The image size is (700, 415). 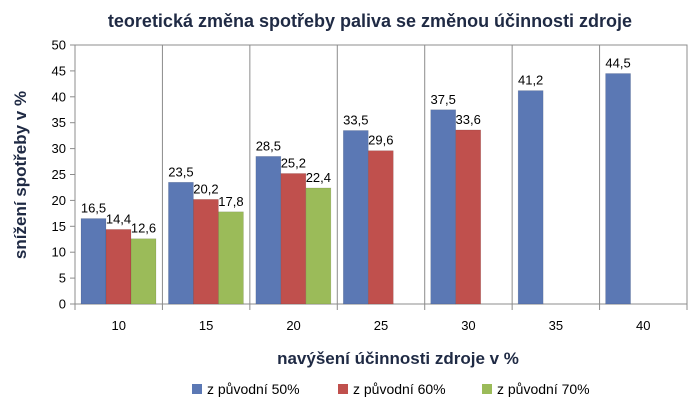 I want to click on x-tick-label: 15, so click(x=206, y=325).